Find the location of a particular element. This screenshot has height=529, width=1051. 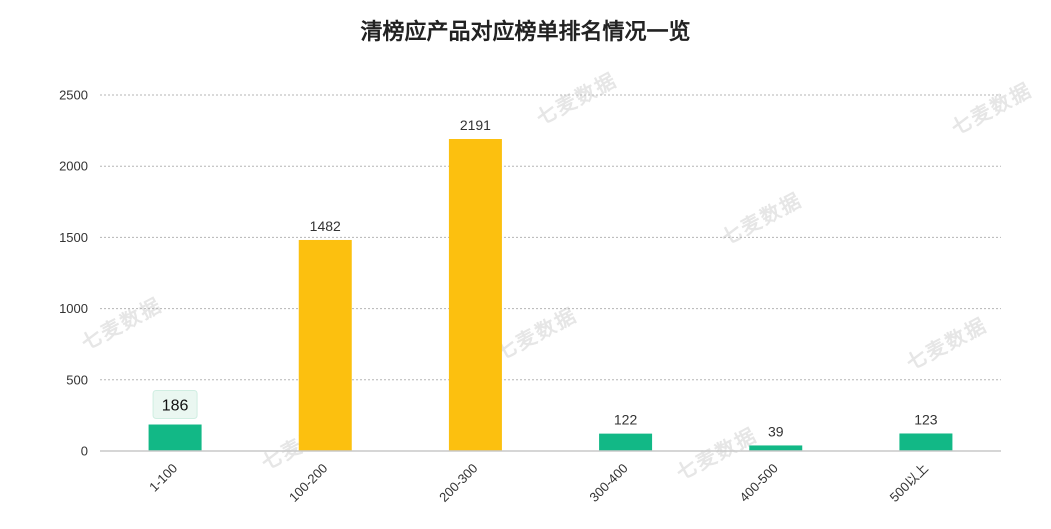

y-tick-label: 1500 is located at coordinates (73, 237).